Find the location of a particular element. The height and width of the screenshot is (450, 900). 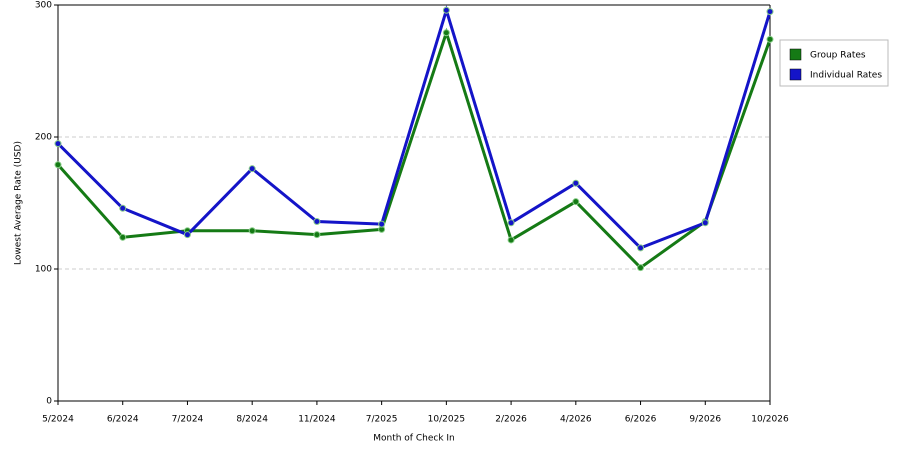

x-tick-label: 9/2026 is located at coordinates (705, 420).